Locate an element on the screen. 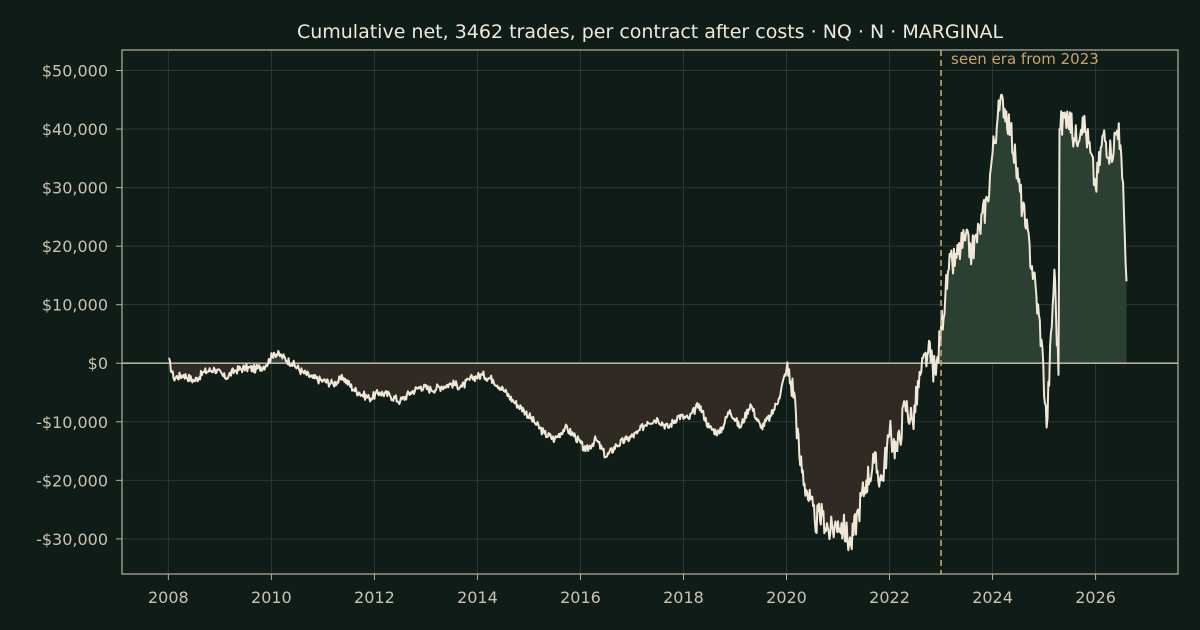 The image size is (1200, 630). y-tick-label: $0 is located at coordinates (98, 363).